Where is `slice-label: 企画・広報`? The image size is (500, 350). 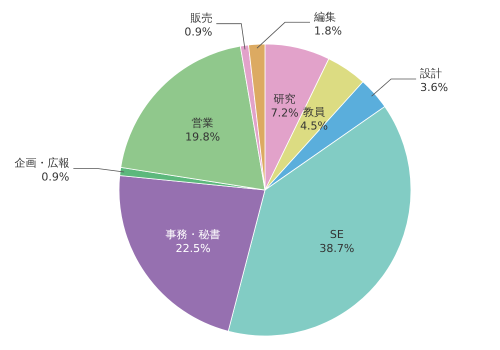
slice-label: 企画・広報 is located at coordinates (42, 163).